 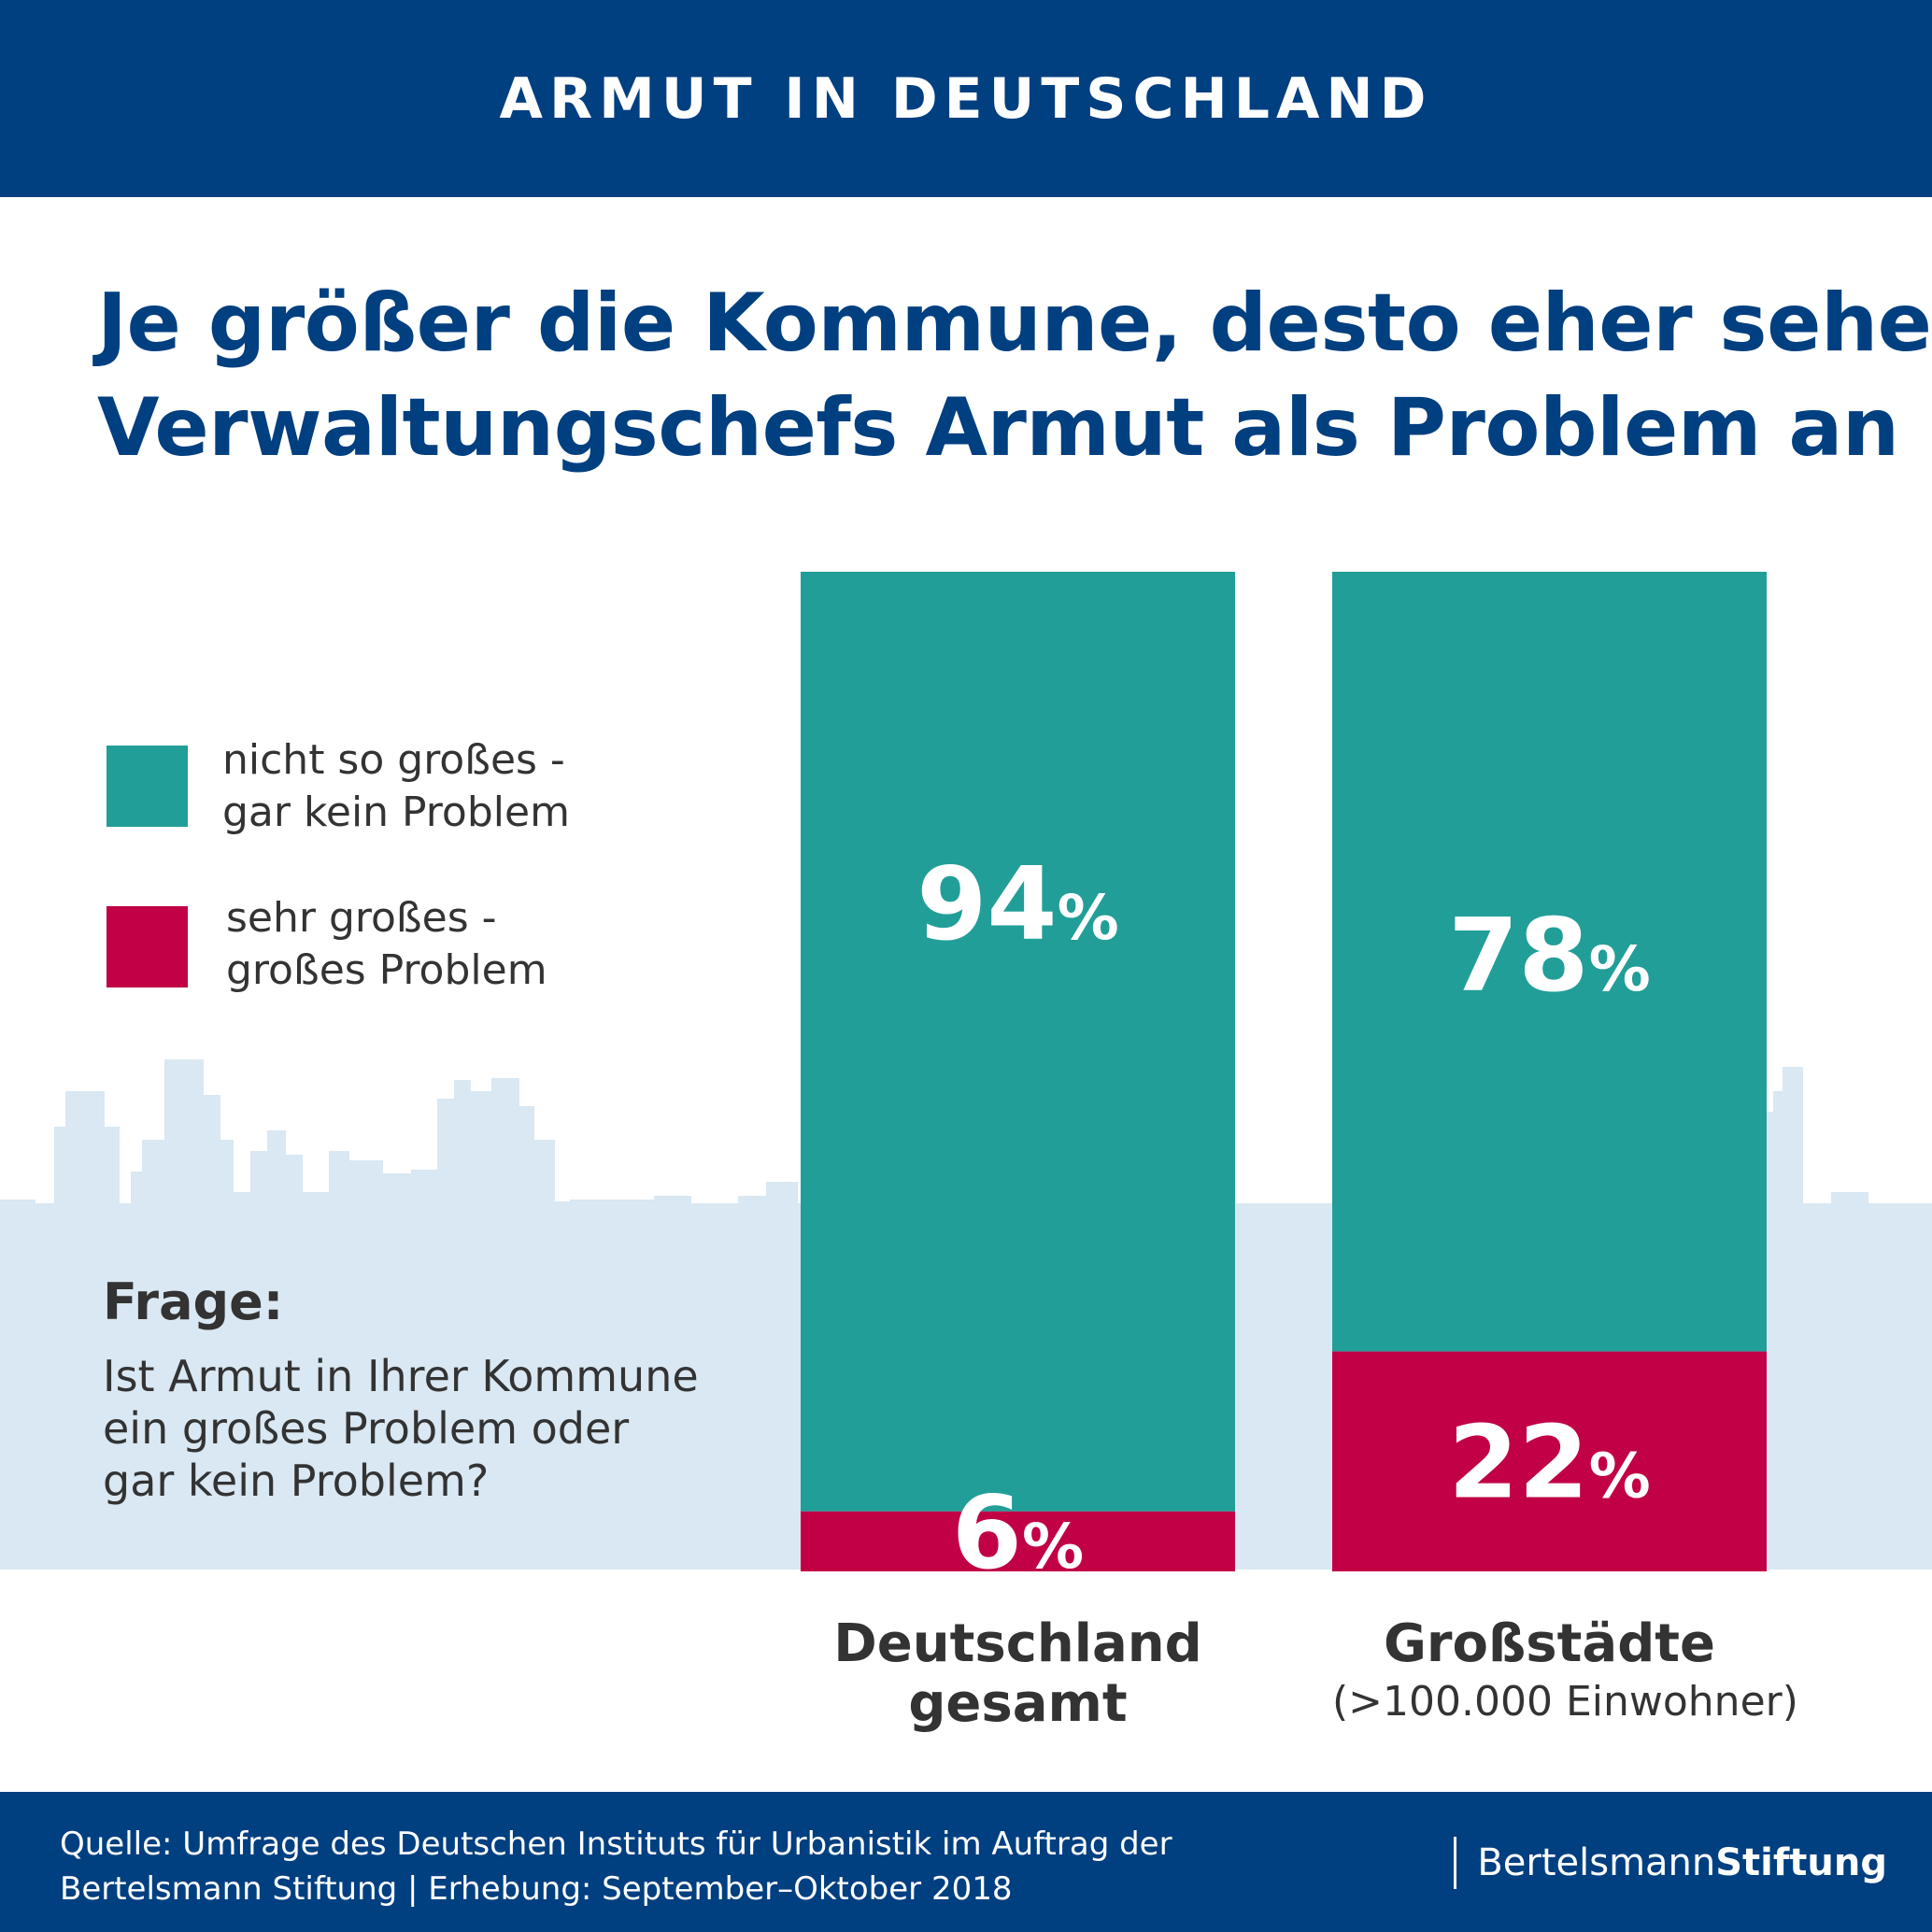 I want to click on question-label: Frage:, so click(x=193, y=1302).